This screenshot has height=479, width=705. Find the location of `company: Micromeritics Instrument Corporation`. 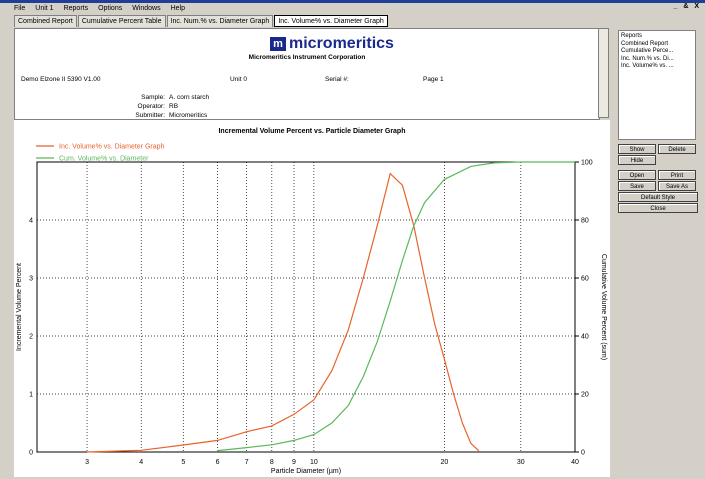

company: Micromeritics Instrument Corporation is located at coordinates (307, 57).